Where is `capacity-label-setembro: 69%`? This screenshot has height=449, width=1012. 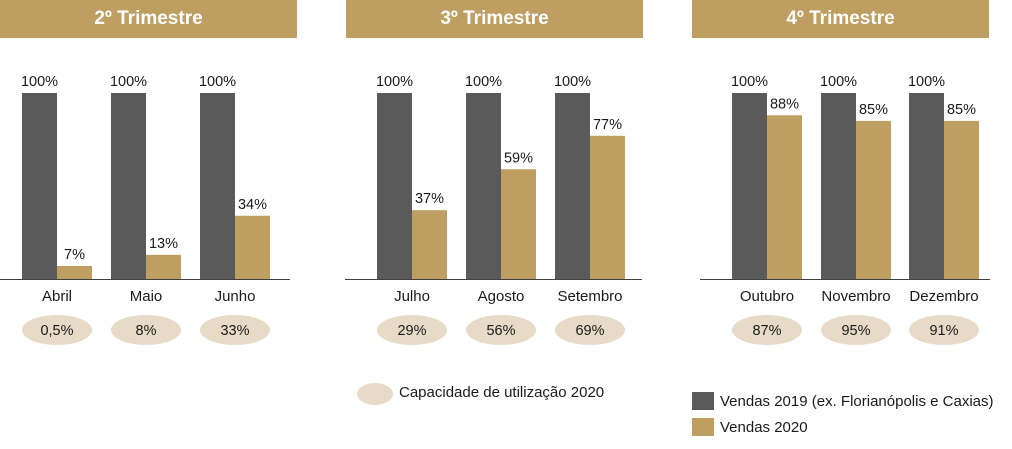
capacity-label-setembro: 69% is located at coordinates (589, 331).